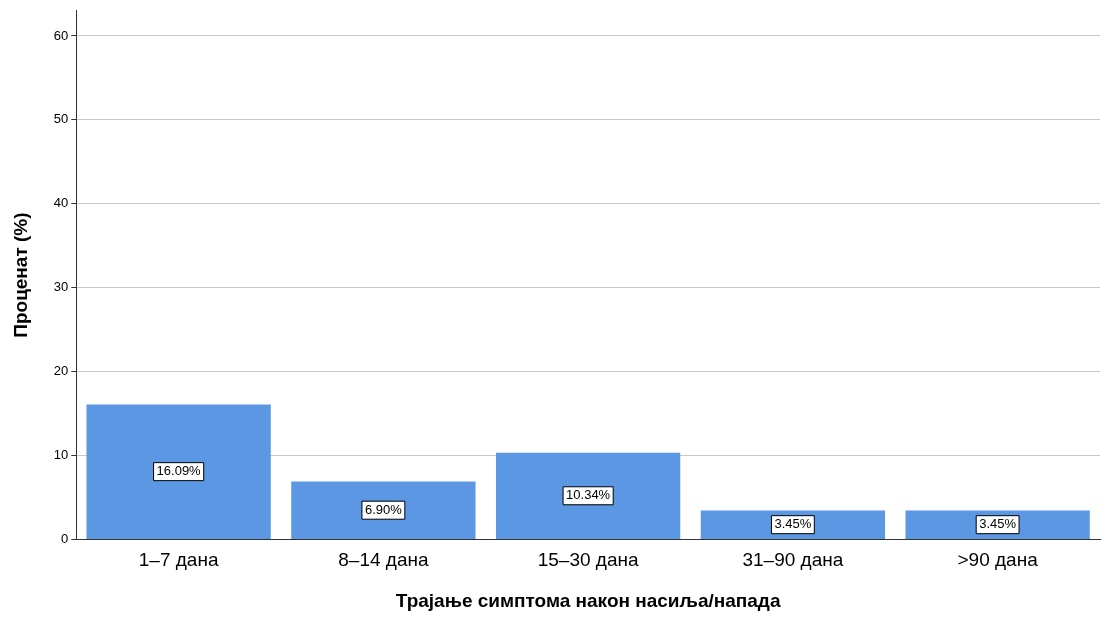 This screenshot has width=1102, height=623. I want to click on y-axis-title: Проценат (%), so click(20, 275).